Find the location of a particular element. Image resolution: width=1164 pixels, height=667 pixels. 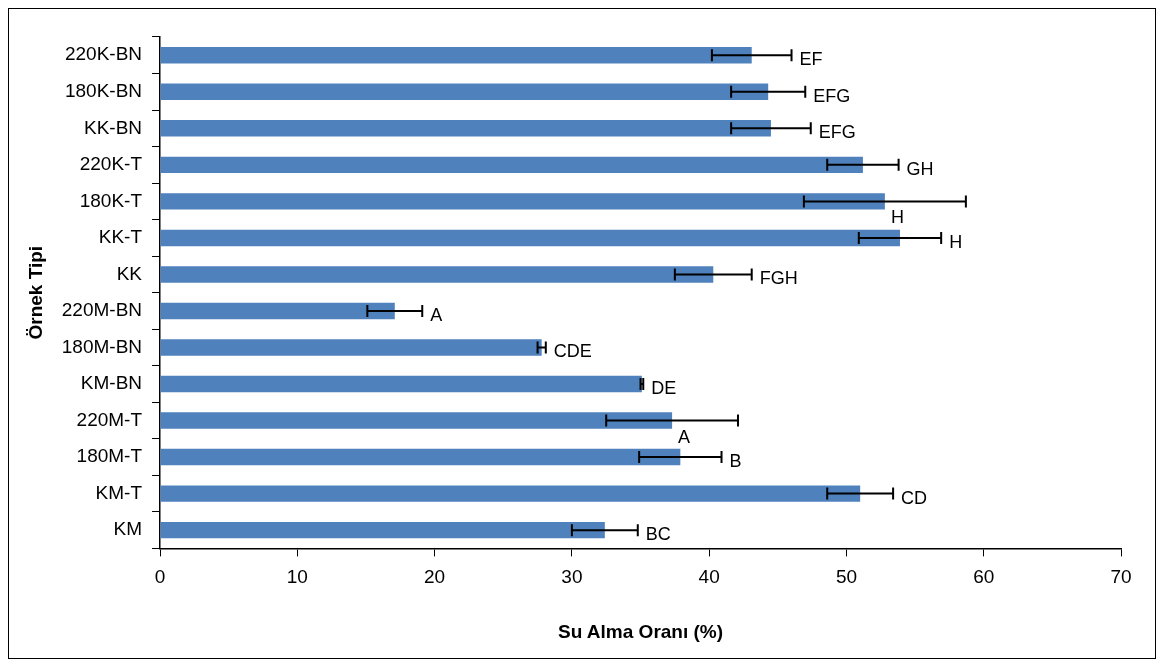

y-tick-label: 180K-T is located at coordinates (111, 200).